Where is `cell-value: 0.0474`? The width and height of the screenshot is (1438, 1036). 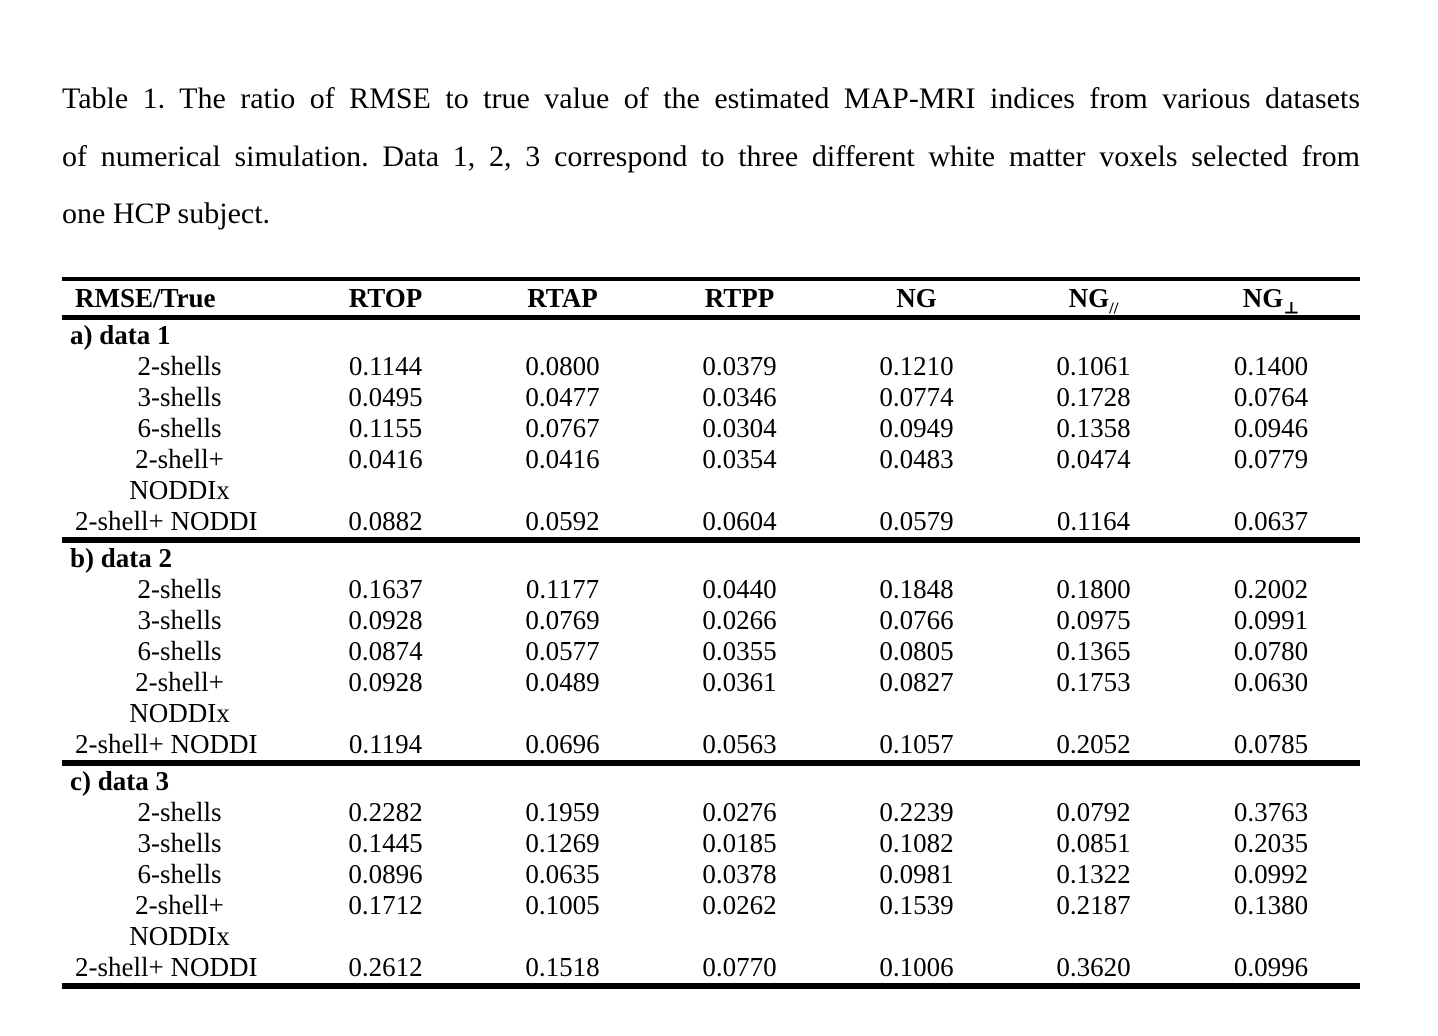 cell-value: 0.0474 is located at coordinates (1093, 459).